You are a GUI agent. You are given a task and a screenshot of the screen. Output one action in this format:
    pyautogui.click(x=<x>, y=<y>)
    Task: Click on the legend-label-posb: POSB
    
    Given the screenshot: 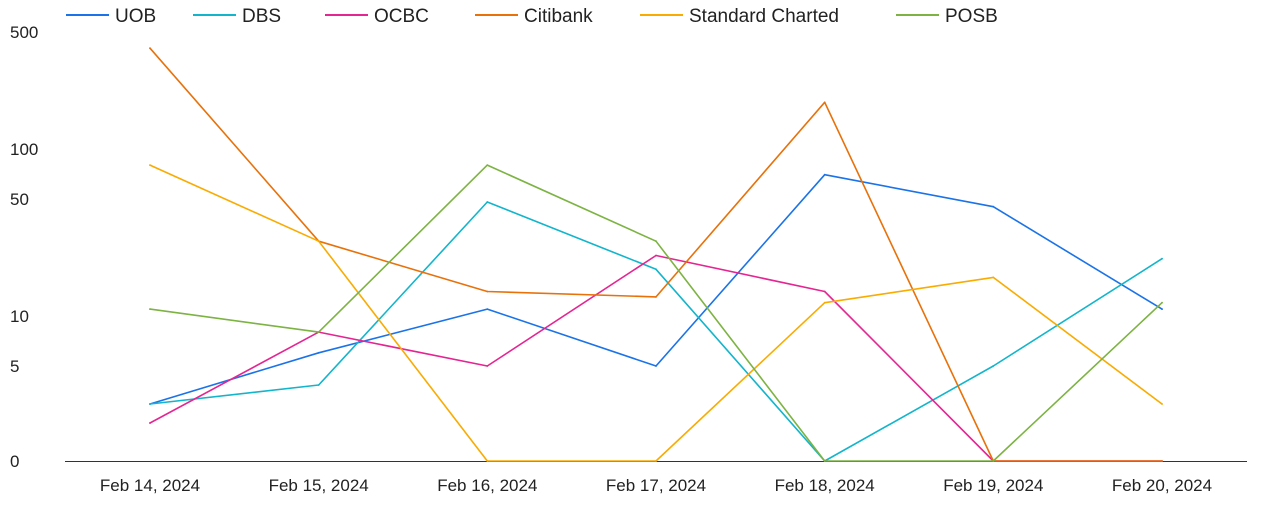 What is the action you would take?
    pyautogui.click(x=971, y=16)
    